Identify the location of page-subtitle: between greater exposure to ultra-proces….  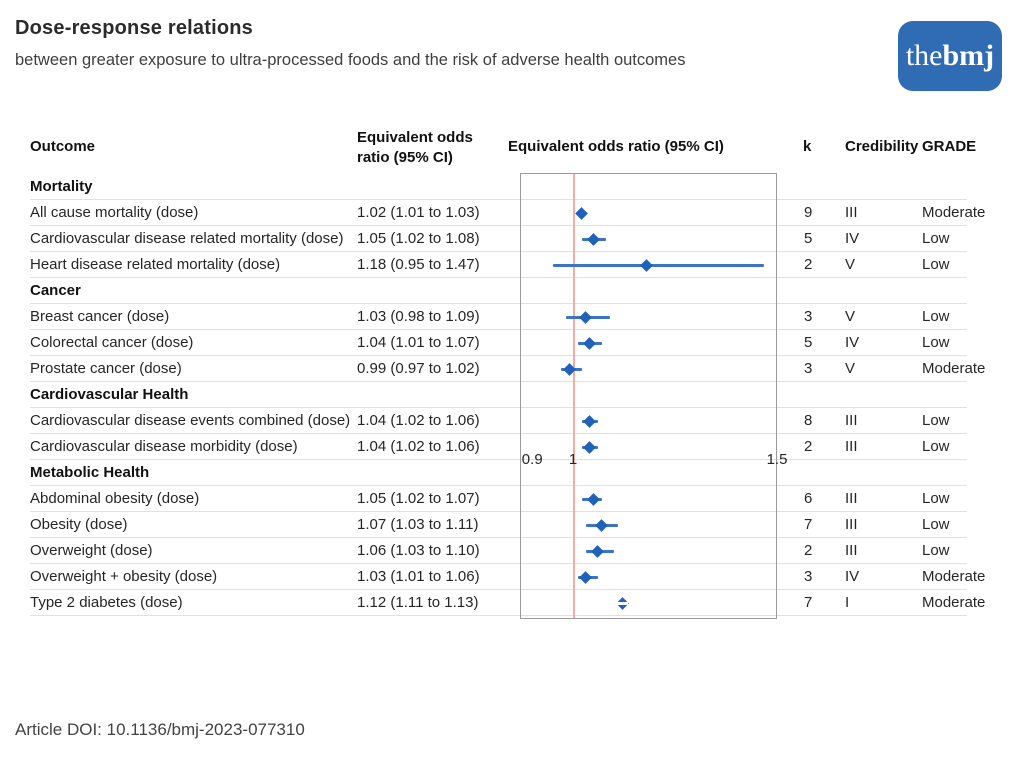
(350, 60).